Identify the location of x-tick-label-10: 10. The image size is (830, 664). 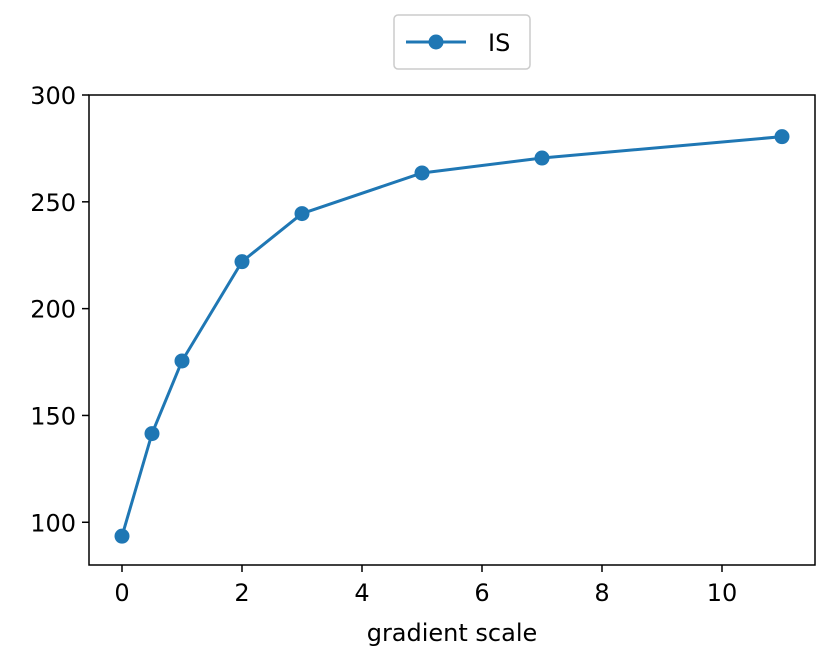
(722, 593).